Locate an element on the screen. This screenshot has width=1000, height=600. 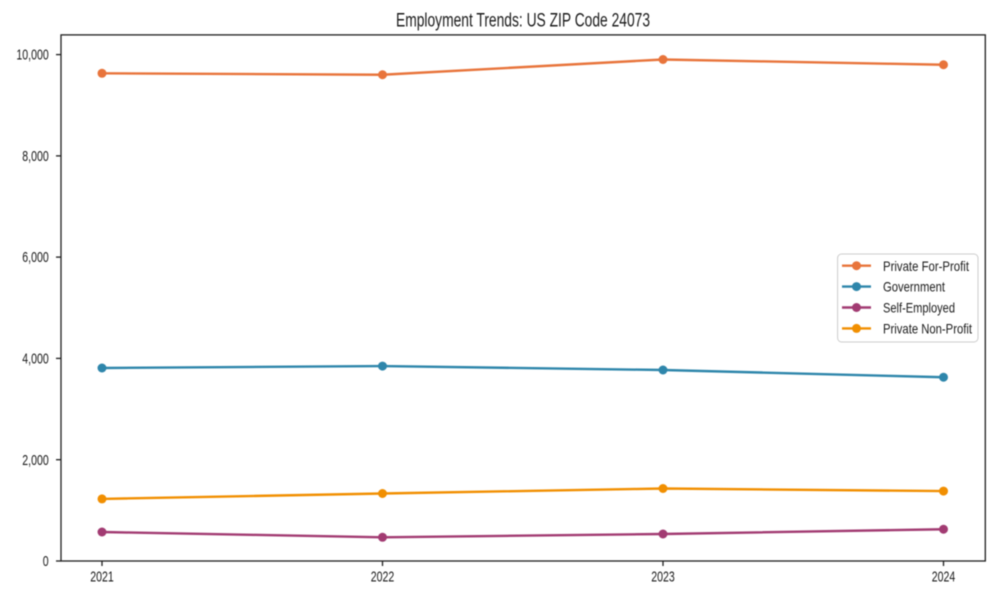
svg-text: 2021 is located at coordinates (102, 578).